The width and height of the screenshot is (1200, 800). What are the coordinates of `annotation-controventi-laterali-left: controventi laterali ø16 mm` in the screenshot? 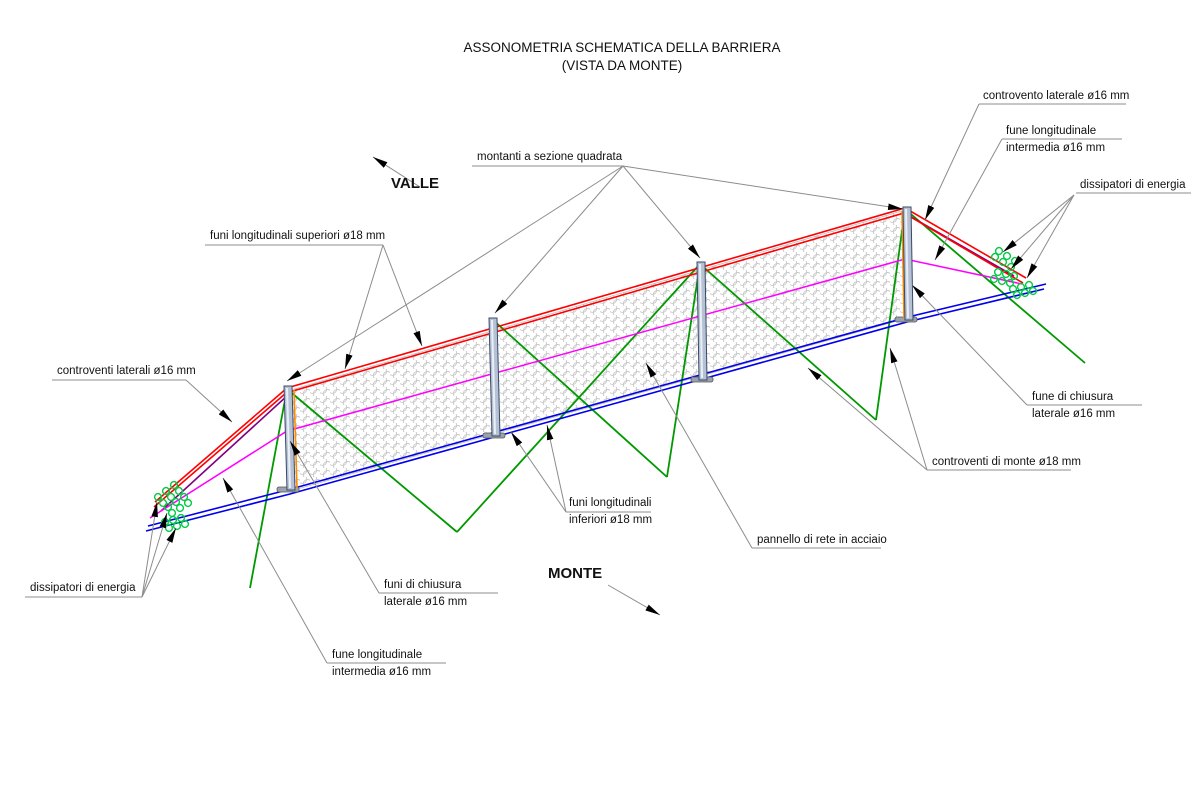 It's located at (142, 394).